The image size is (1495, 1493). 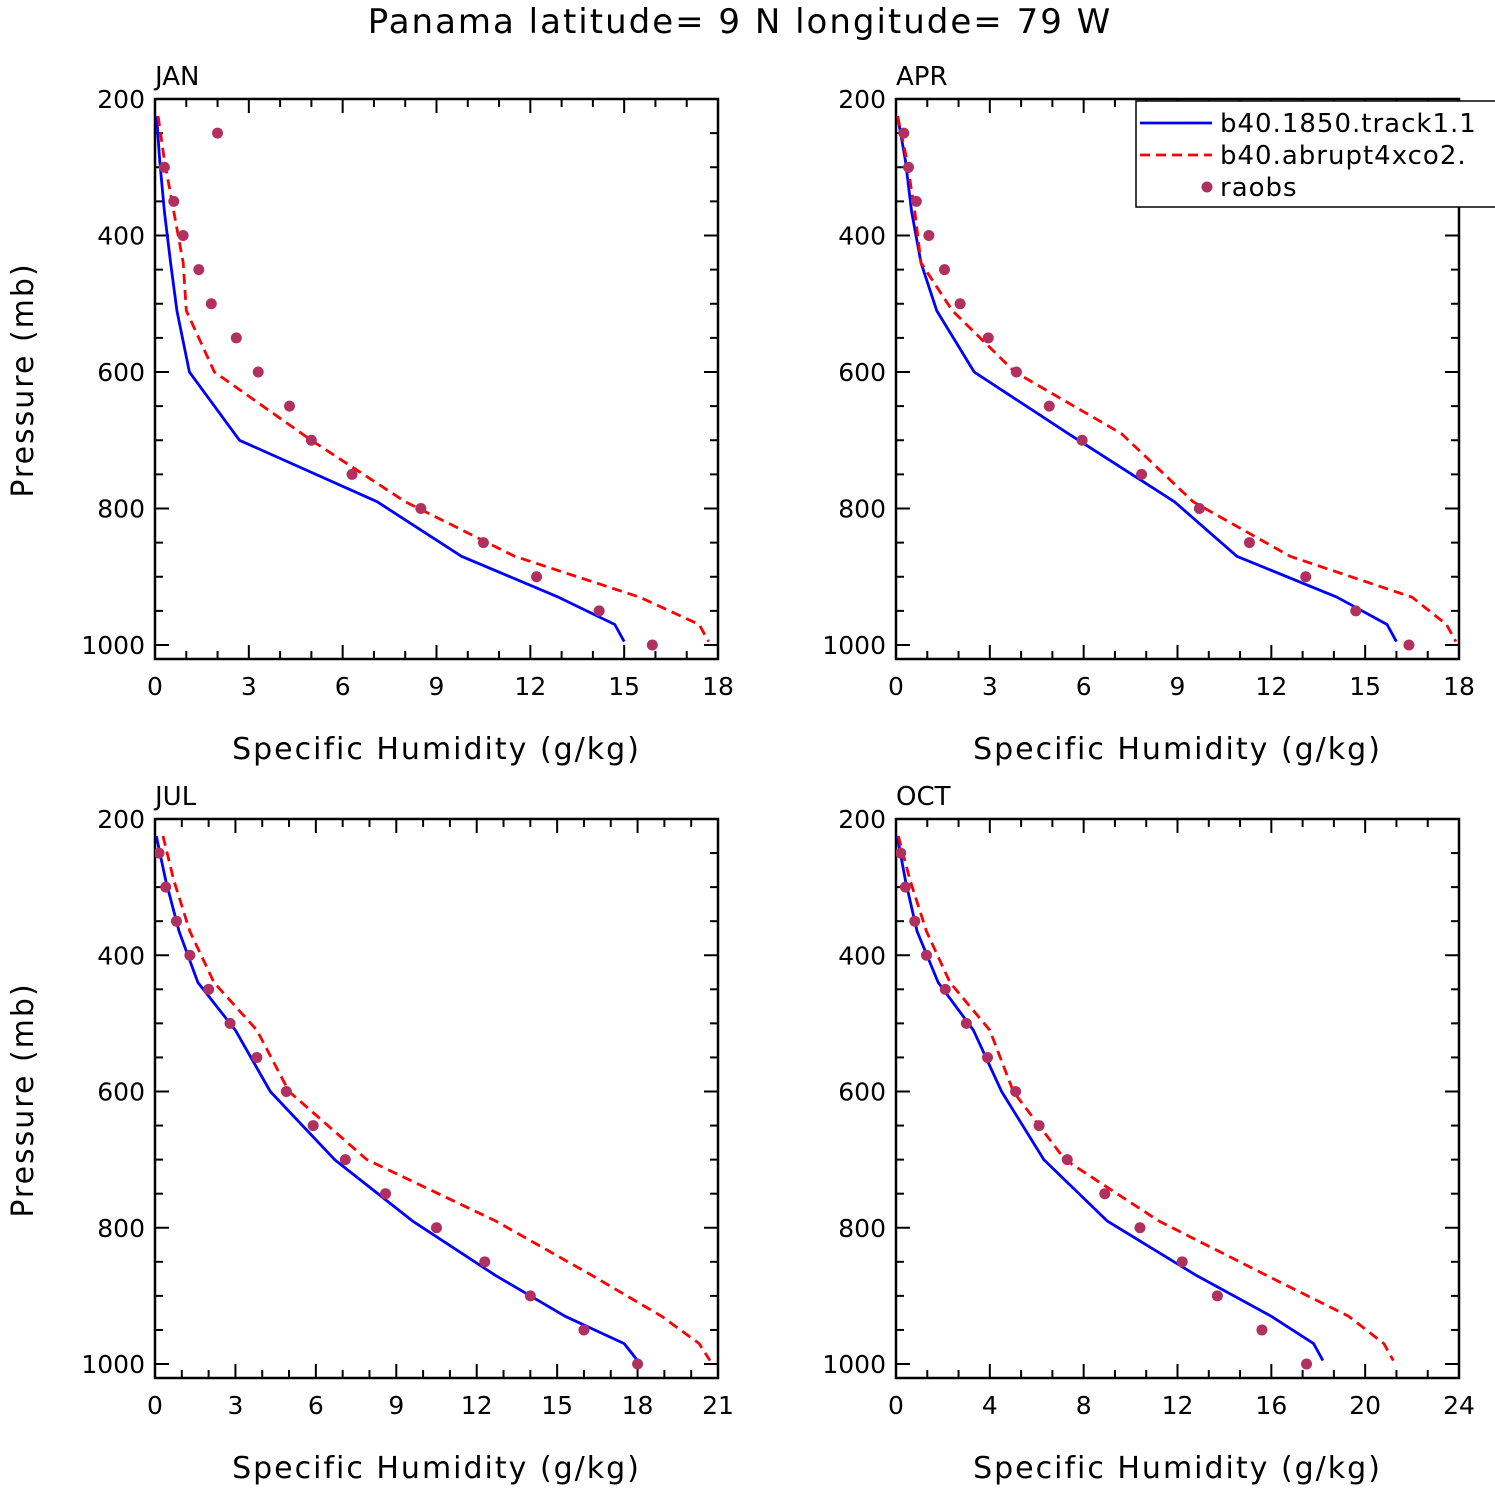 What do you see at coordinates (477, 1405) in the screenshot?
I see `x-tick-label: 12` at bounding box center [477, 1405].